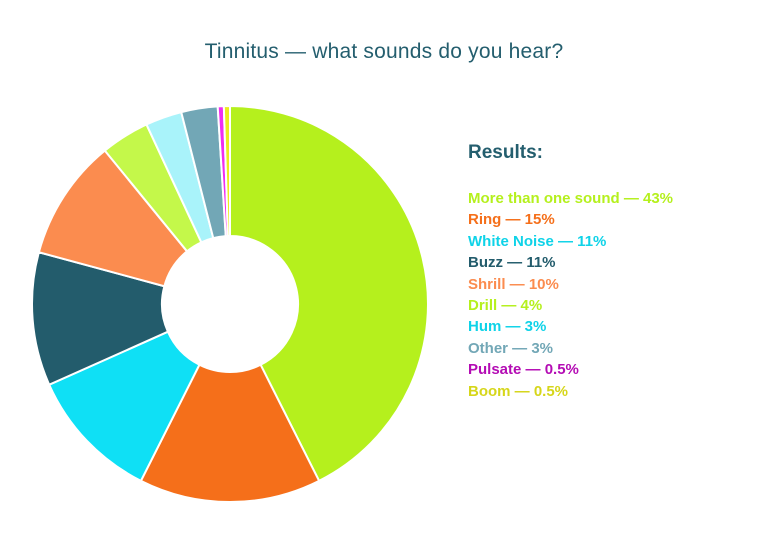 Image resolution: width=768 pixels, height=541 pixels. Describe the element at coordinates (571, 198) in the screenshot. I see `legend-item: More than one sound — 43%` at that location.